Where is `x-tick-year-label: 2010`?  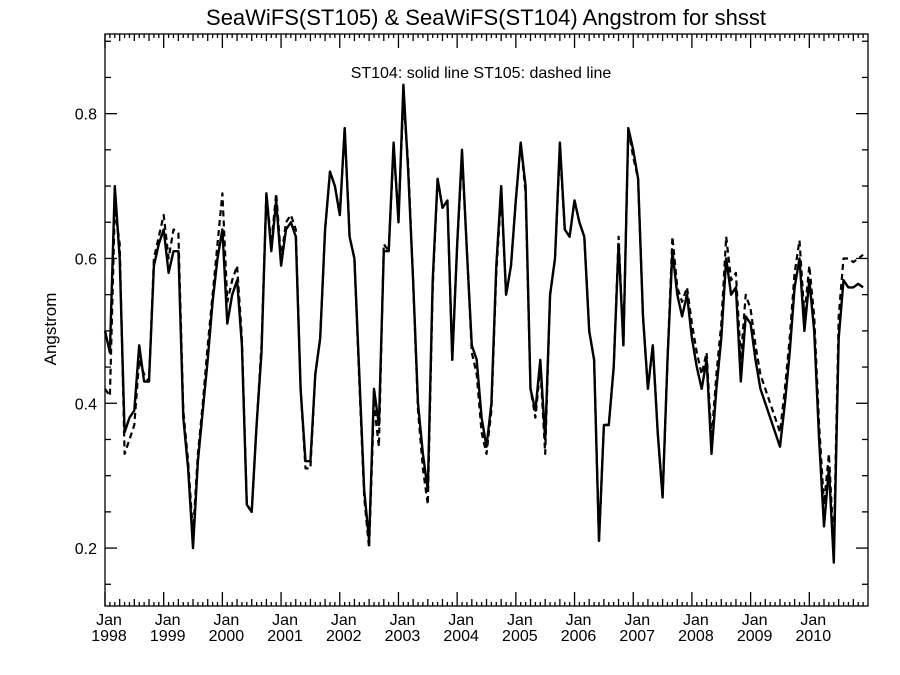 x-tick-year-label: 2010 is located at coordinates (814, 636).